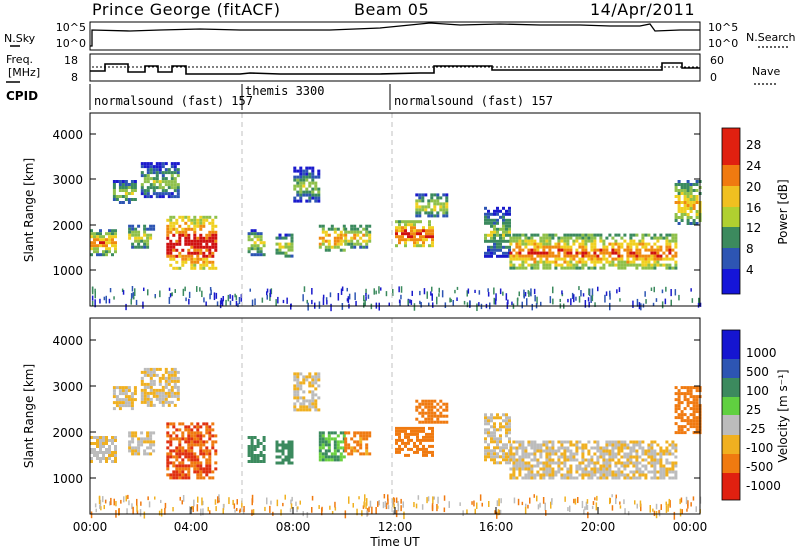 Image resolution: width=800 pixels, height=554 pixels. What do you see at coordinates (395, 34) in the screenshot?
I see `noise-sky-line` at bounding box center [395, 34].